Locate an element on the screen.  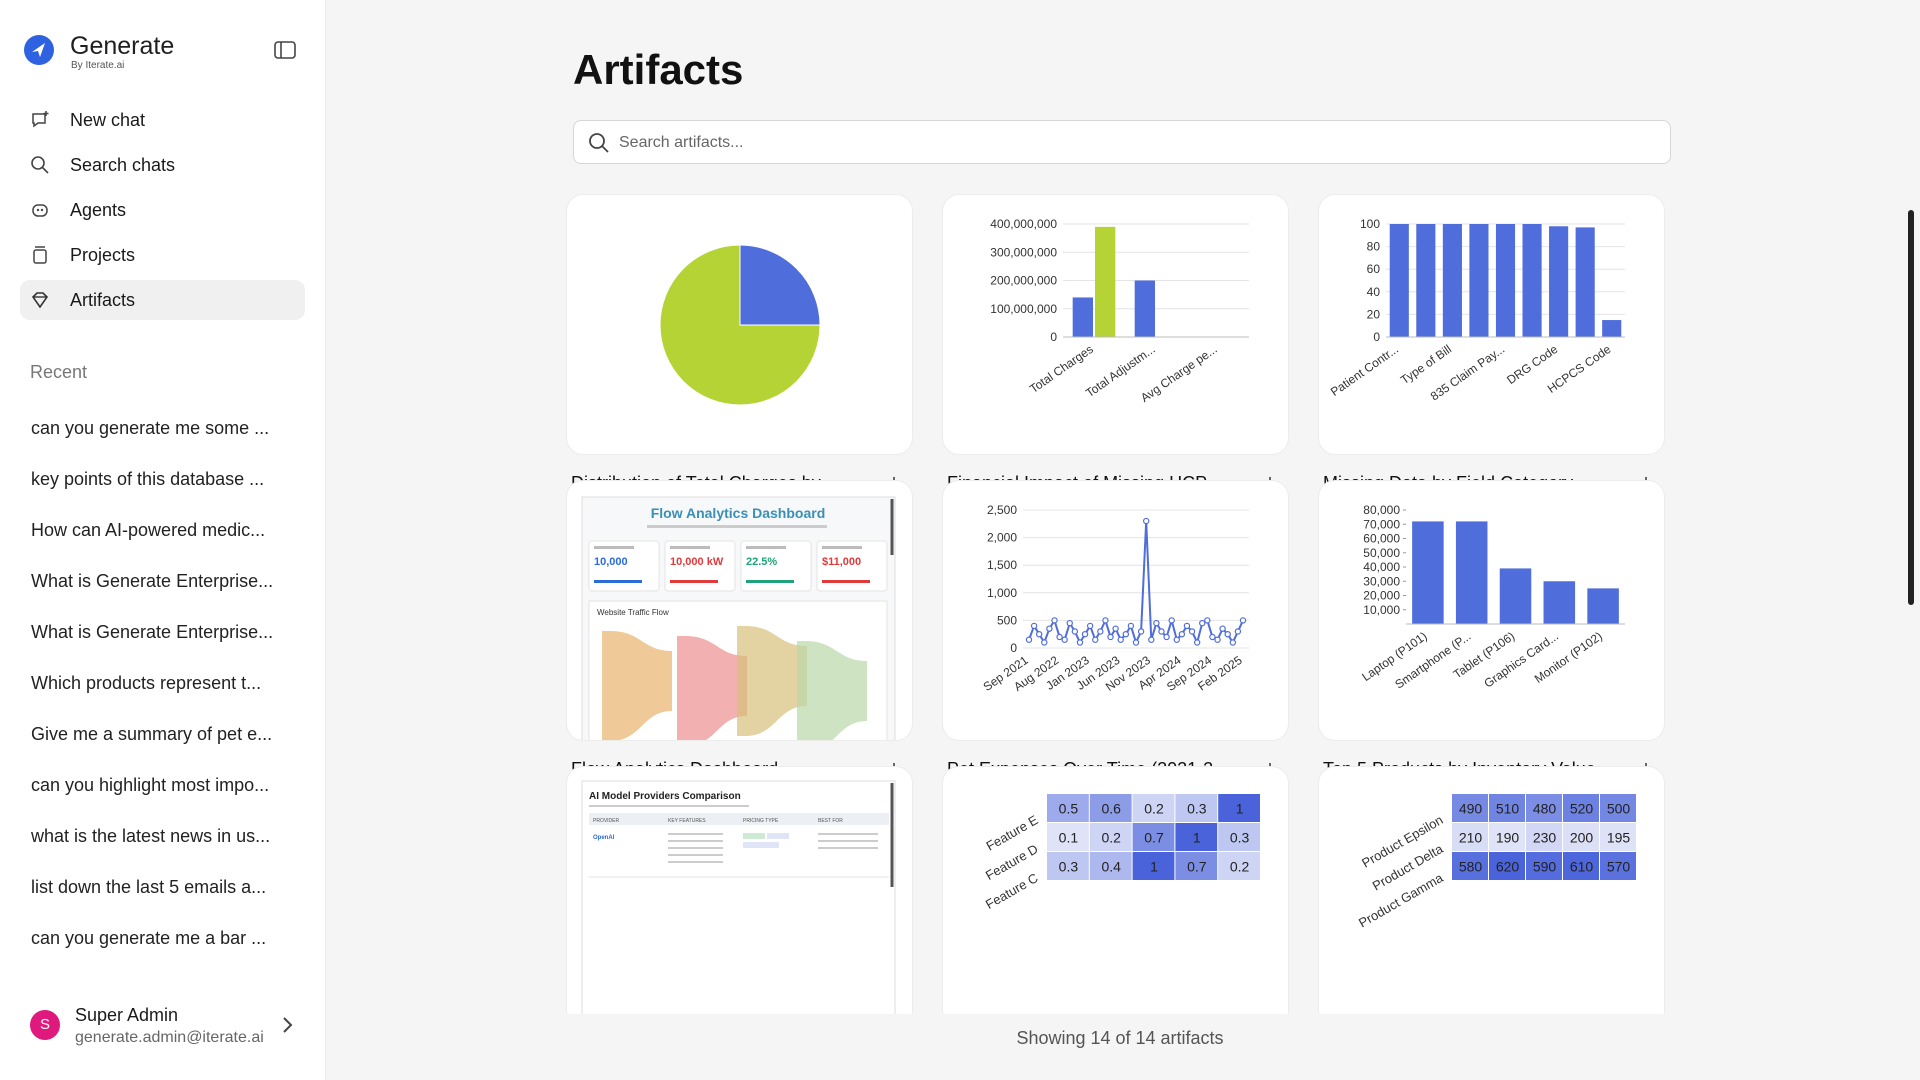
nav-label: Artifacts is located at coordinates (103, 300).